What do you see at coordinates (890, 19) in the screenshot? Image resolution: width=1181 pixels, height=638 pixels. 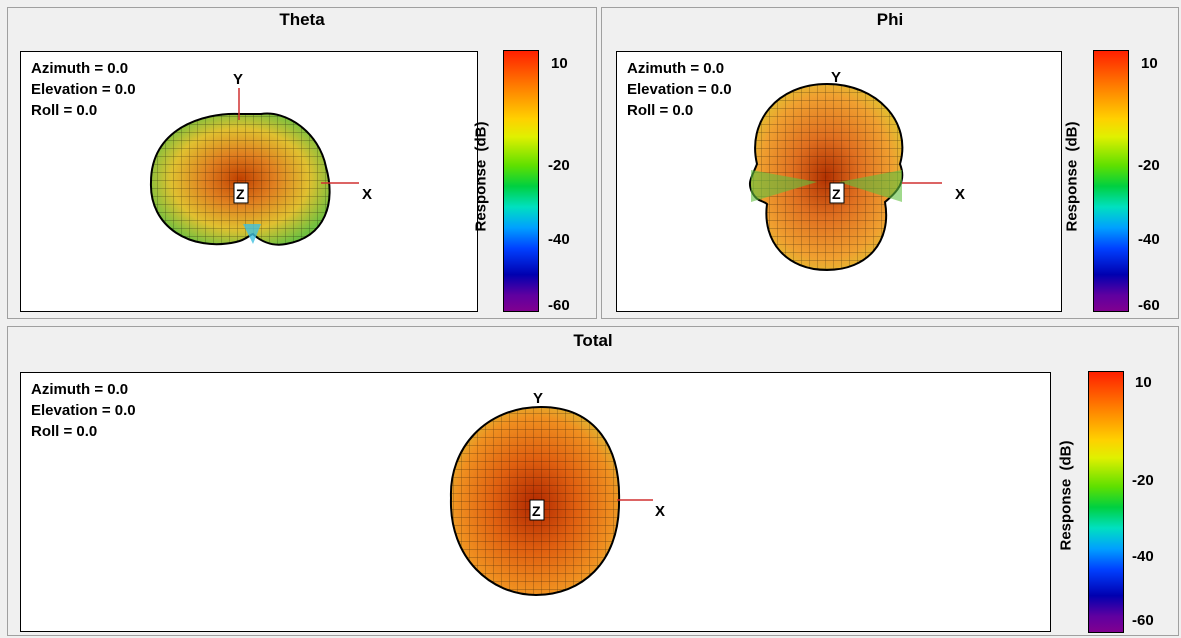 I see `panel-title: Phi` at bounding box center [890, 19].